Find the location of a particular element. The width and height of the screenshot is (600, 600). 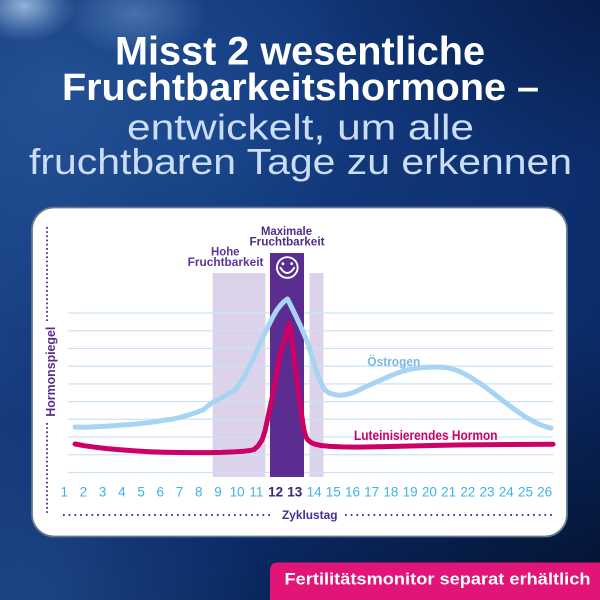

svg-text: 8 is located at coordinates (199, 492).